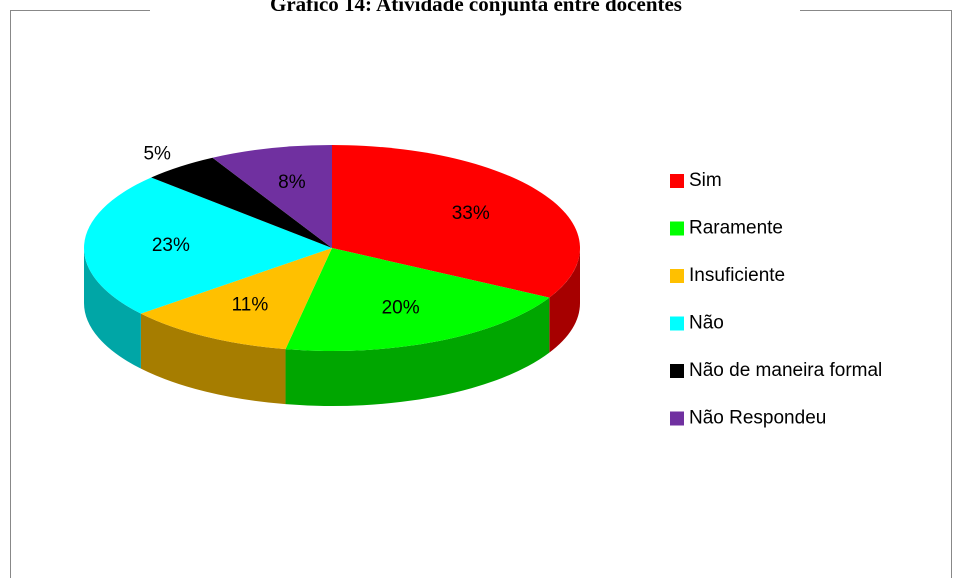  I want to click on data-label: 20%, so click(401, 308).